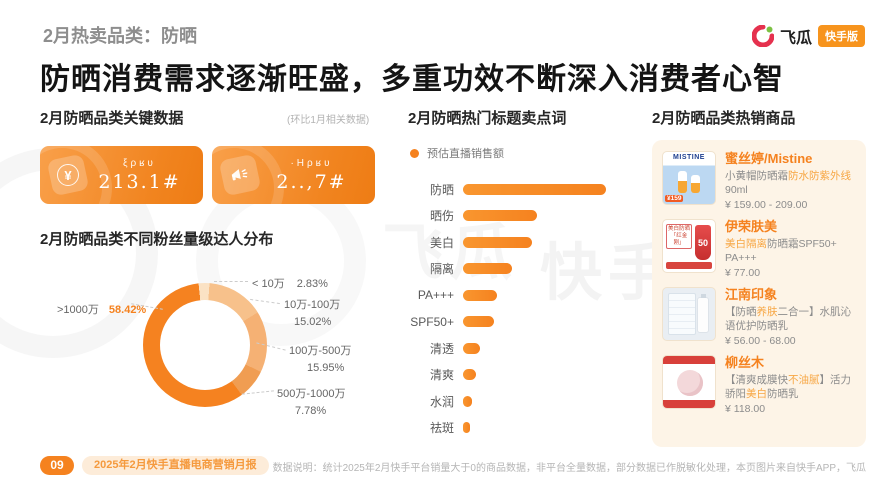  What do you see at coordinates (120, 36) in the screenshot?
I see `header-kicker: 2月热卖品类：防晒` at bounding box center [120, 36].